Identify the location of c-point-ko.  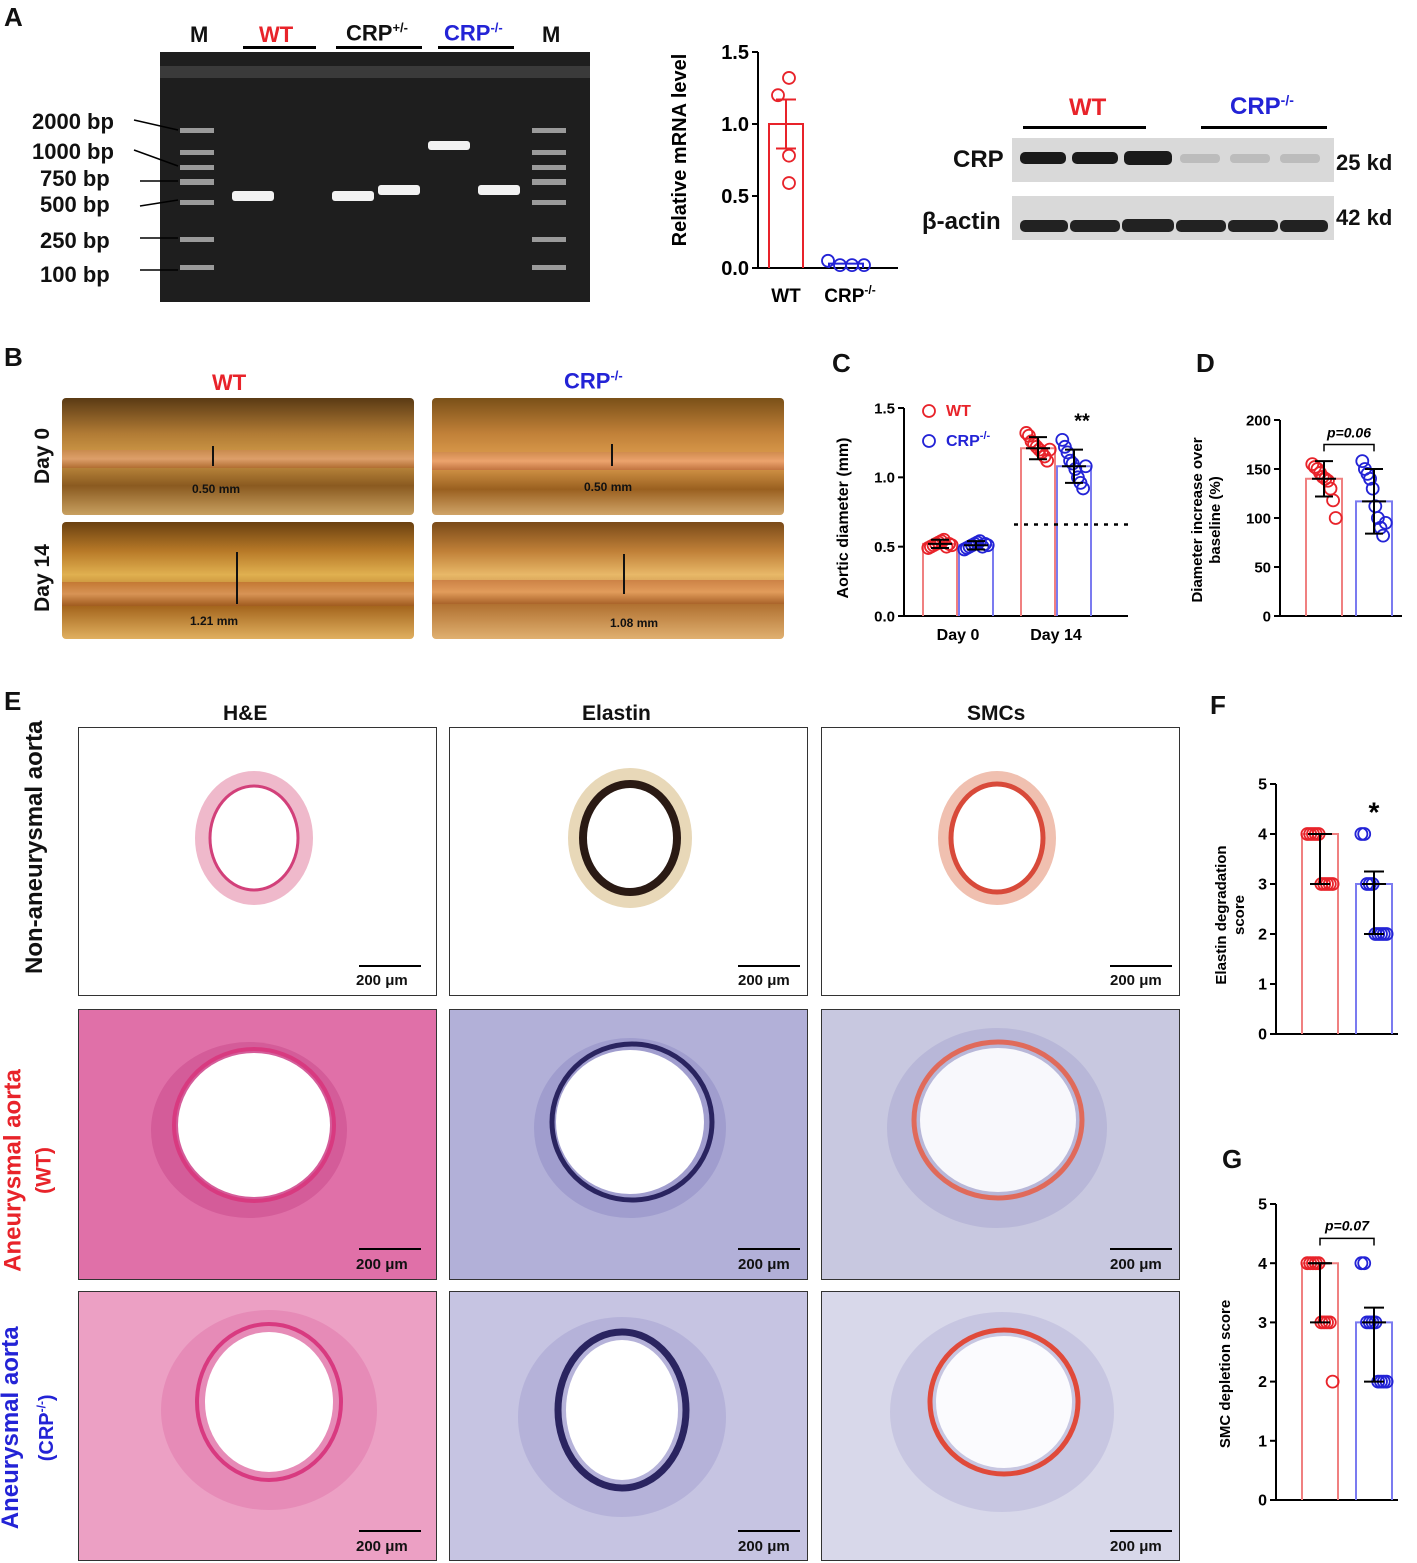
(1083, 488).